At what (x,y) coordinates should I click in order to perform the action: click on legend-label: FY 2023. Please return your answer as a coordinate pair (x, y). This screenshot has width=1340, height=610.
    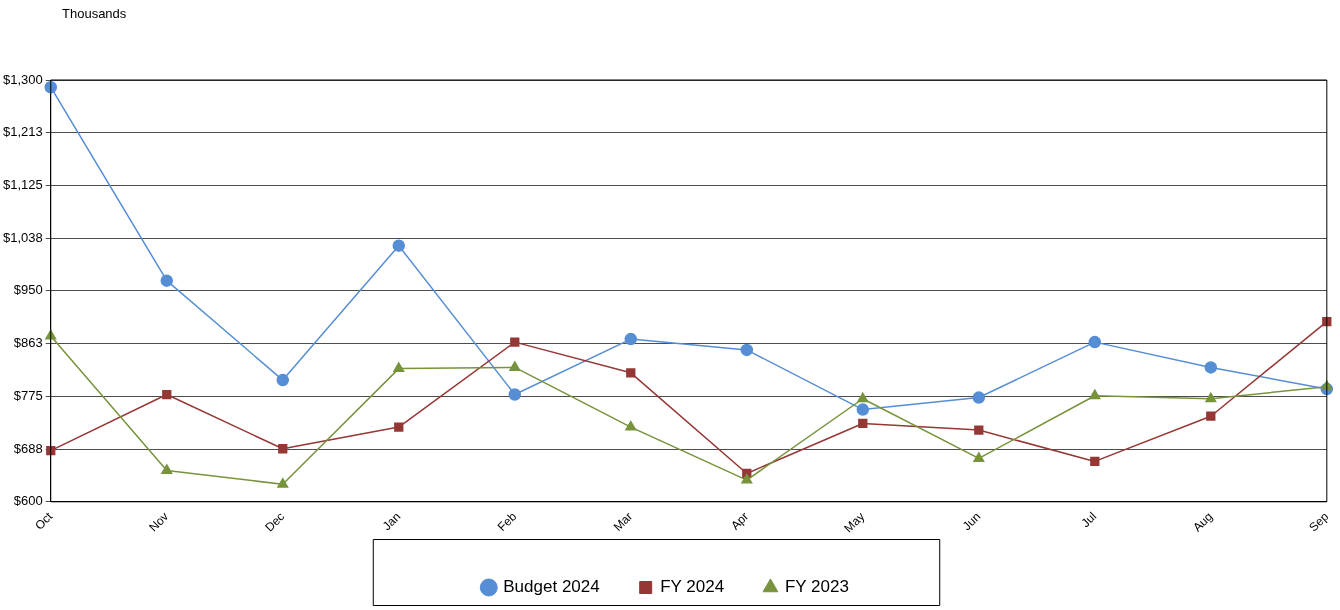
    Looking at the image, I should click on (816, 587).